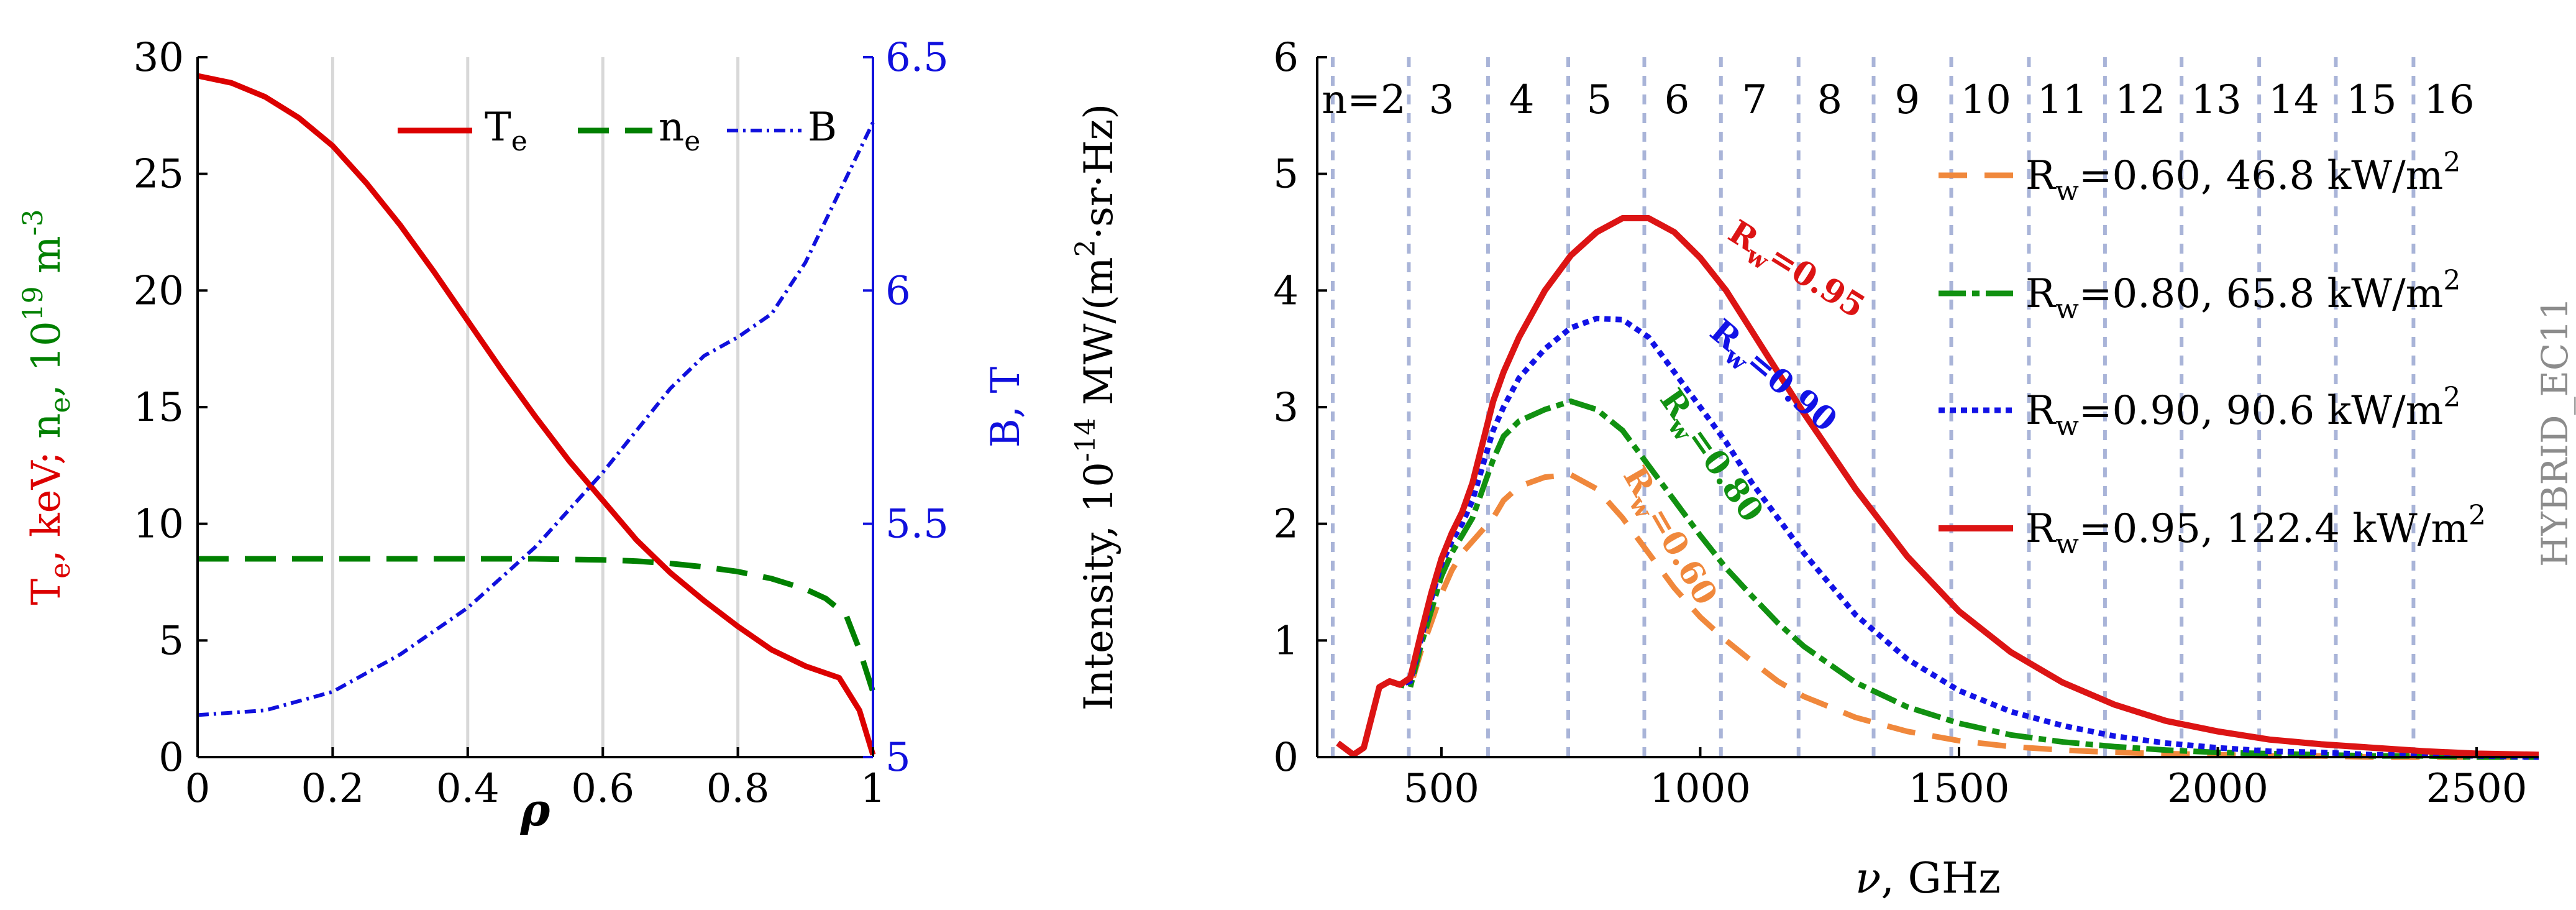  I want to click on ylabel-text: , 10, so click(47, 359).